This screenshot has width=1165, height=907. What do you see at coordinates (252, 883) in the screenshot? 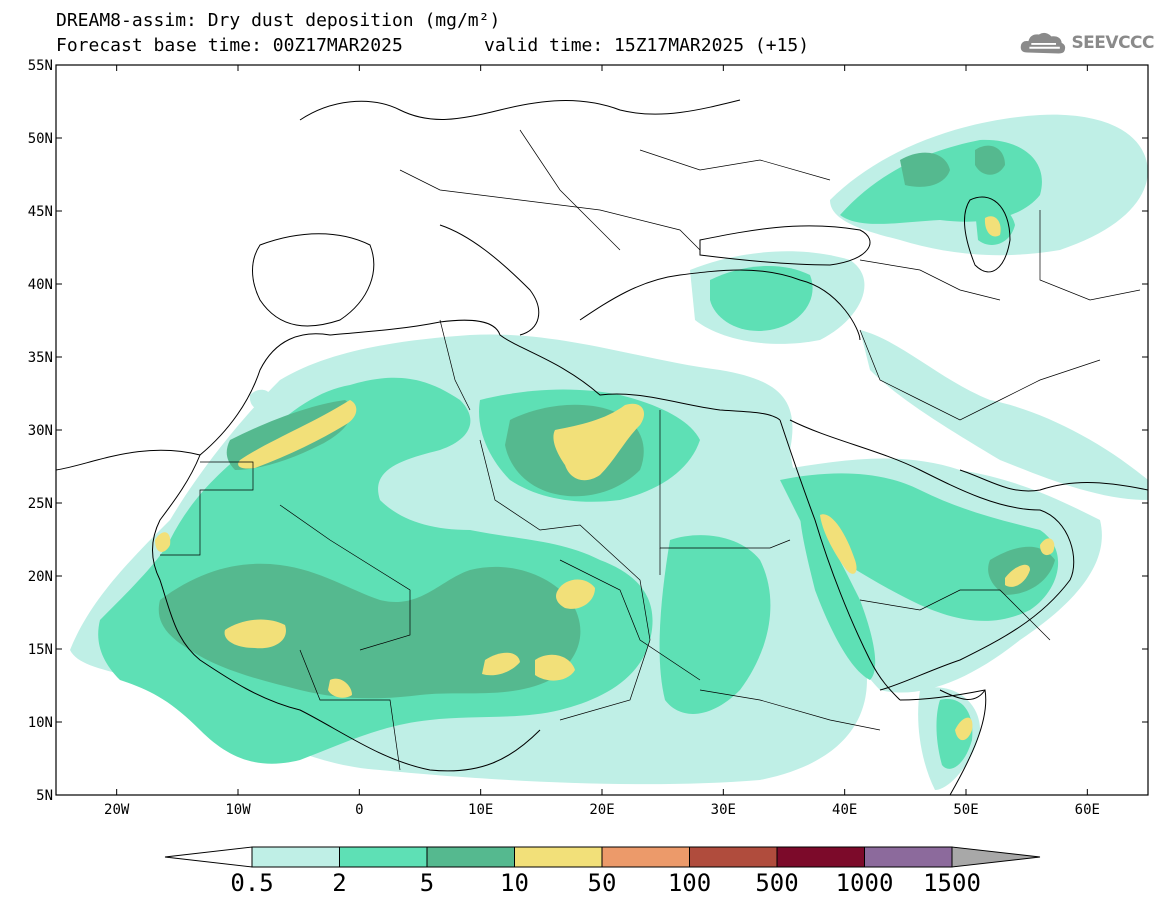
I see `colorbar-label: 0.5` at bounding box center [252, 883].